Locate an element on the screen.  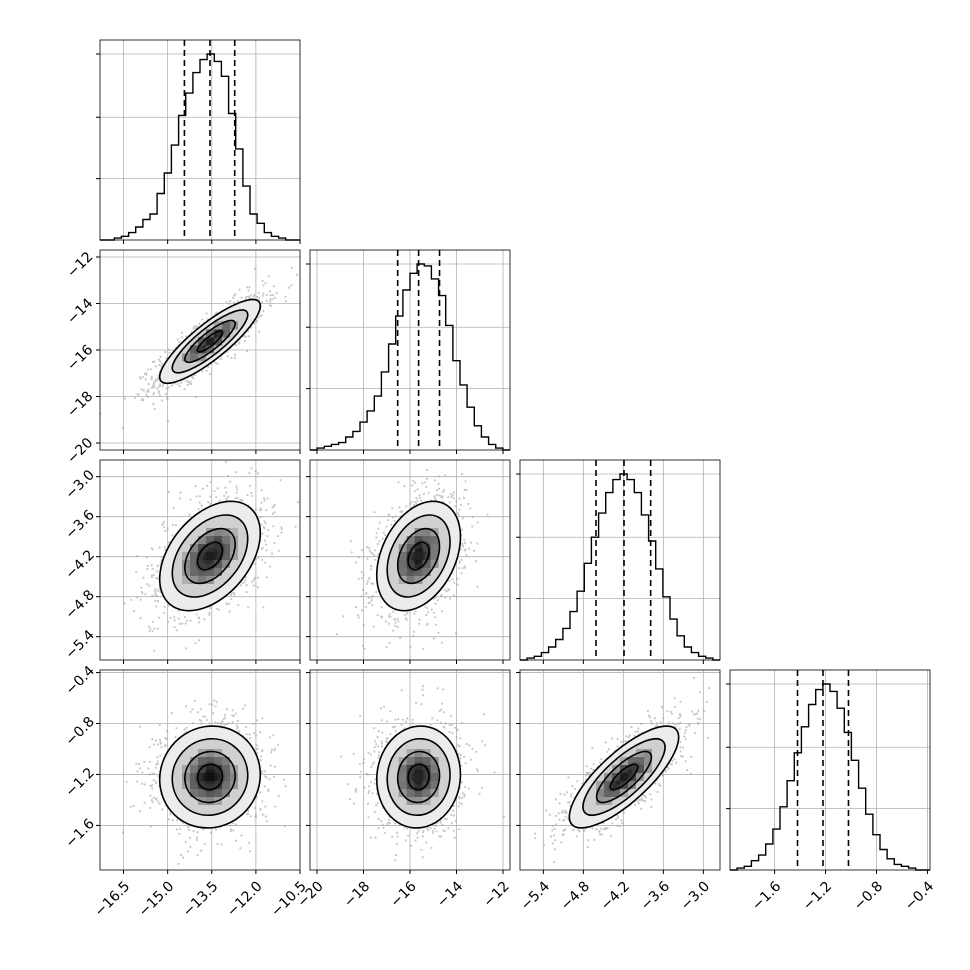
x-tick-label: −3.0 is located at coordinates (695, 895).